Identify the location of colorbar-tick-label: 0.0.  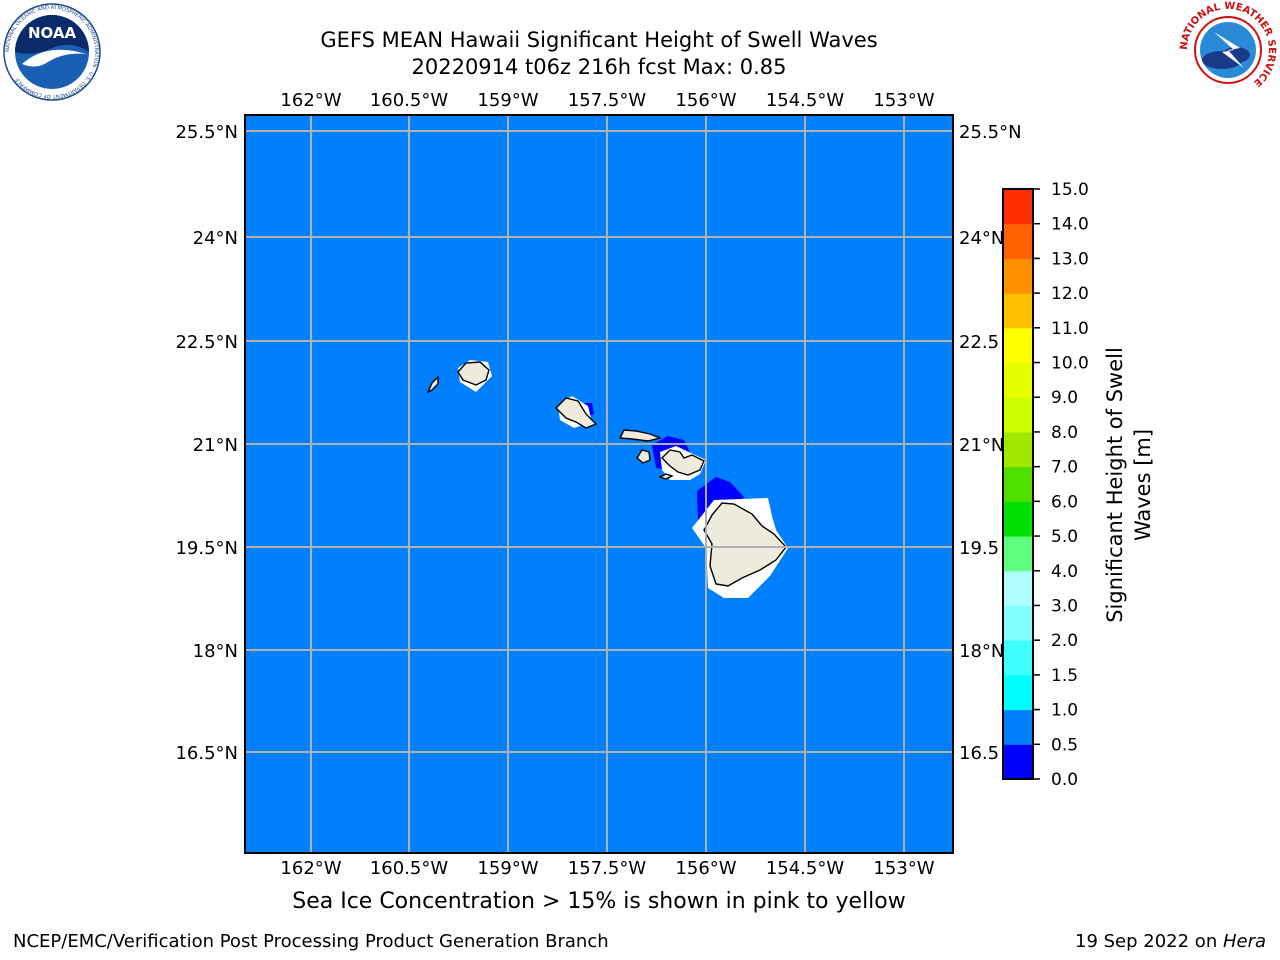
(1064, 780).